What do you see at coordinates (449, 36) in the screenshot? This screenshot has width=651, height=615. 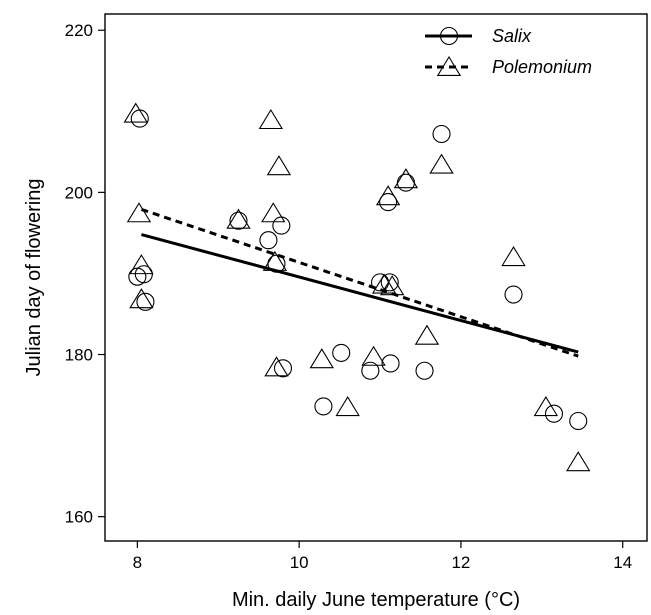 I see `legend-circle-icon` at bounding box center [449, 36].